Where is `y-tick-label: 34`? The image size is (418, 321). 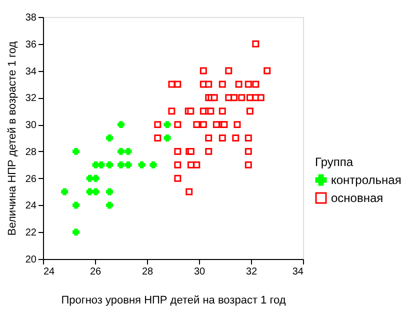
y-tick-label: 34 is located at coordinates (31, 72).